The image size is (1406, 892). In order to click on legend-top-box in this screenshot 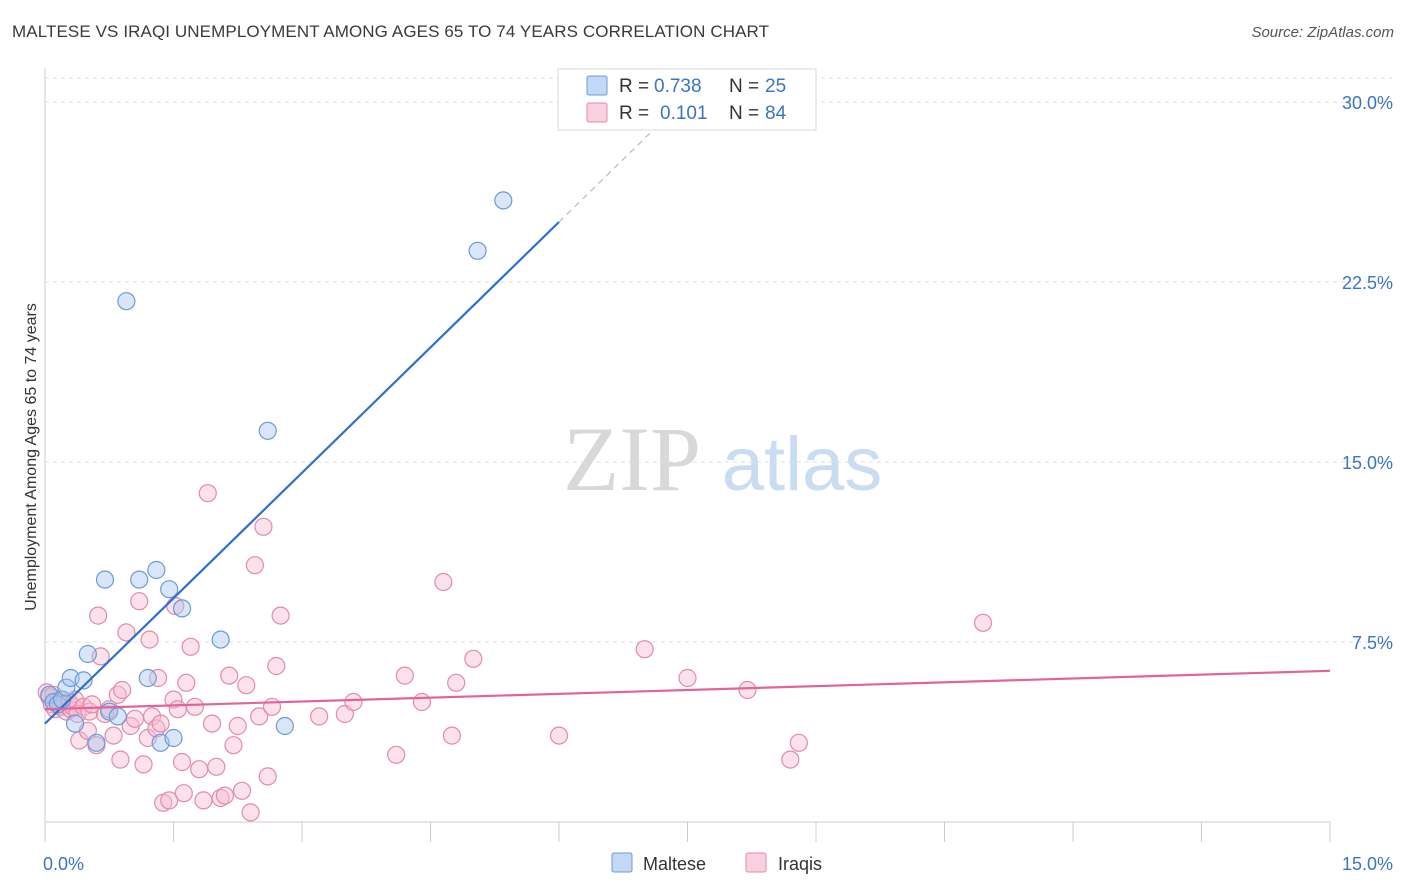, I will do `click(687, 99)`.